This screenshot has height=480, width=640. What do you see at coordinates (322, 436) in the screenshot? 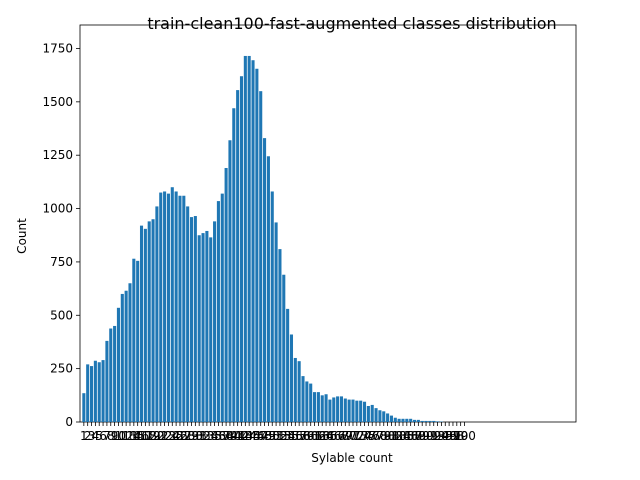
I see `x-tick-label: 63` at bounding box center [322, 436].